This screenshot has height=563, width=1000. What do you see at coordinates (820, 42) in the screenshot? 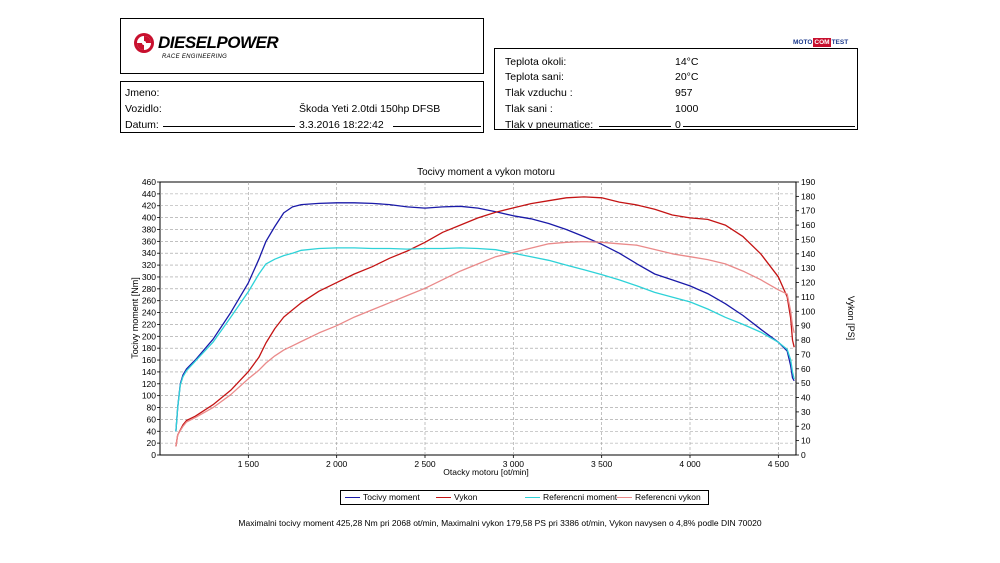
I see `motocomtest-badge: MOTO COM TEST` at bounding box center [820, 42].